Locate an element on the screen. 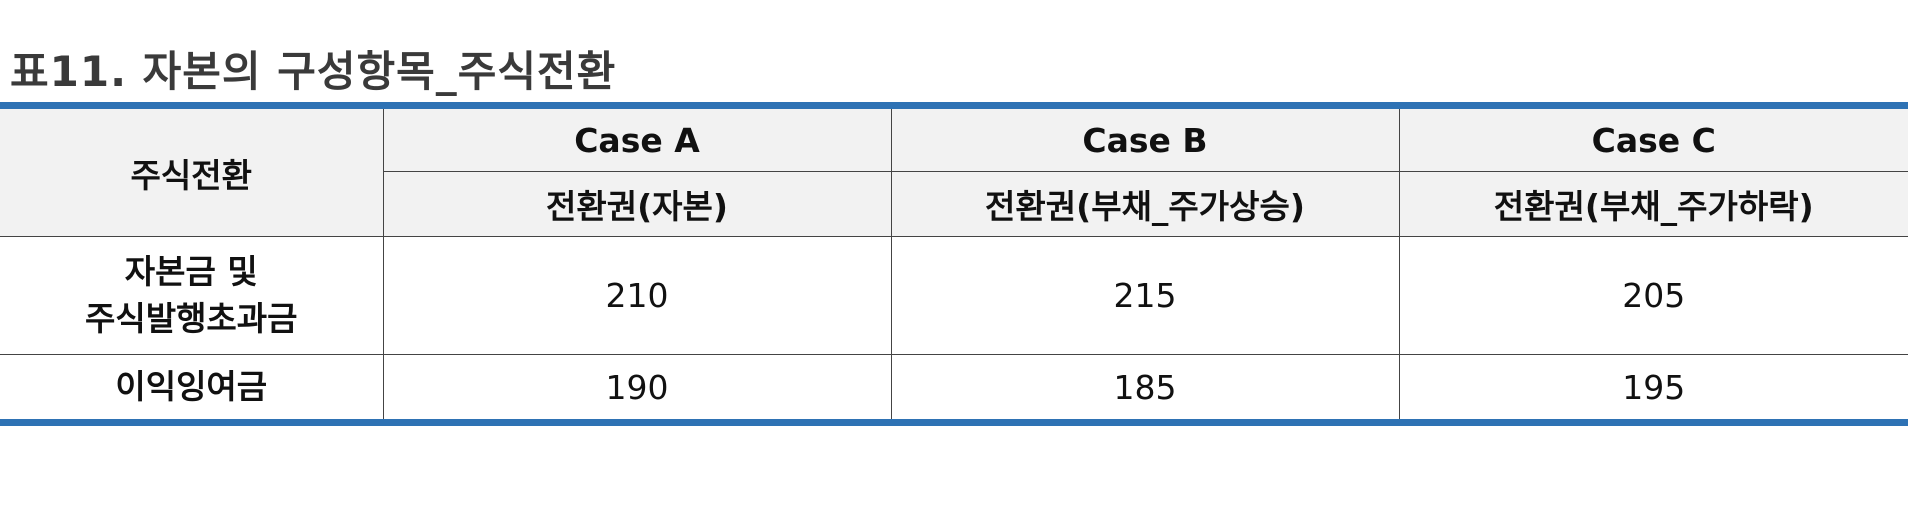  subheader-case-b: 전환권(부채_주가상승) is located at coordinates (1145, 204).